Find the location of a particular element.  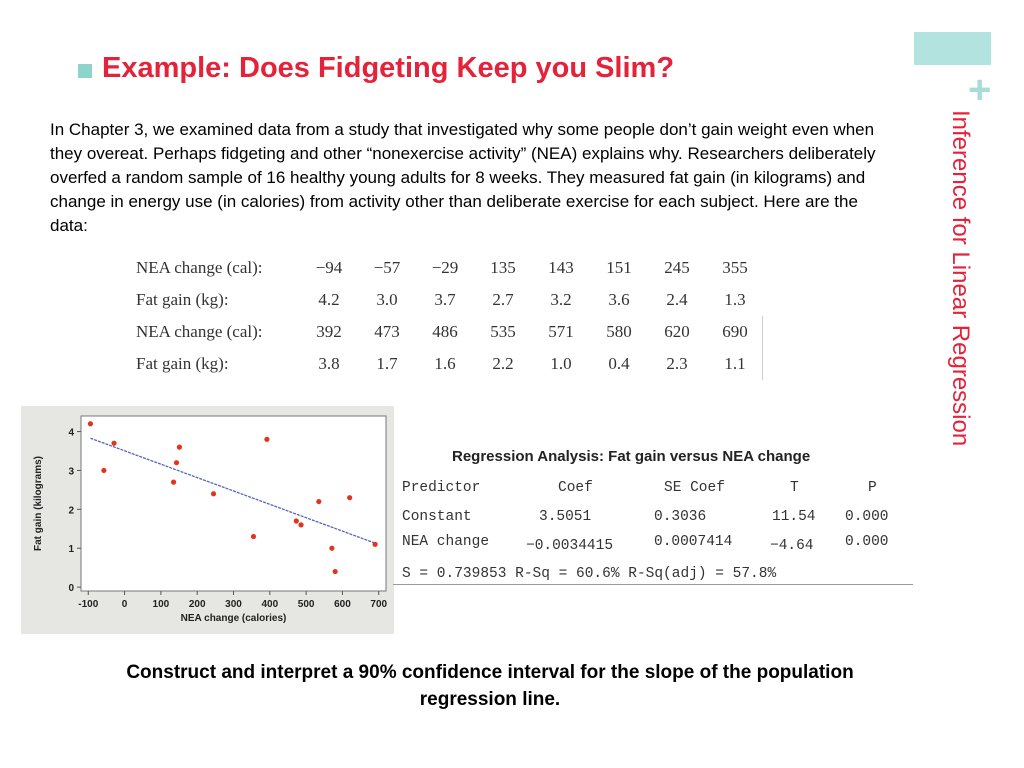

regression-cell: 0.0007414 is located at coordinates (693, 542).